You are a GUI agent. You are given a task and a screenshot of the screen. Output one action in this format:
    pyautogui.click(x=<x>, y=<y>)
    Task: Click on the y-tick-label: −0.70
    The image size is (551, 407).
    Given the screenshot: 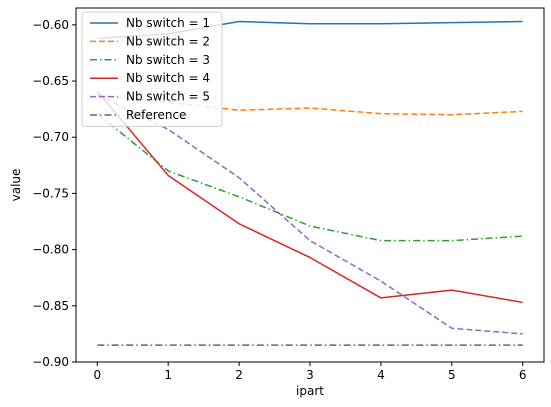 What is the action you would take?
    pyautogui.click(x=50, y=137)
    